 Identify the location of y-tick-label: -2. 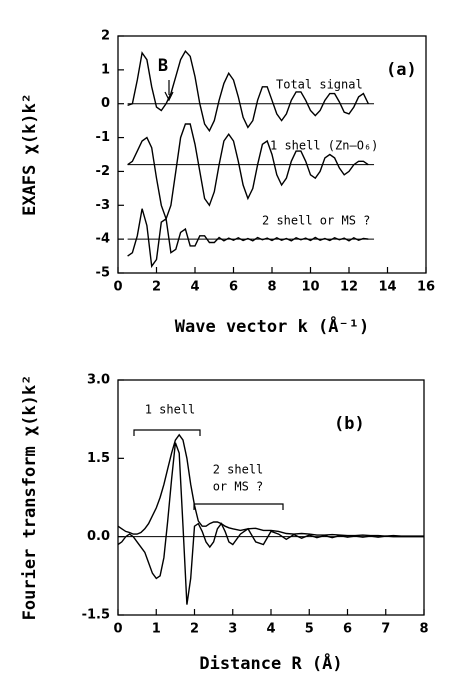
(103, 171).